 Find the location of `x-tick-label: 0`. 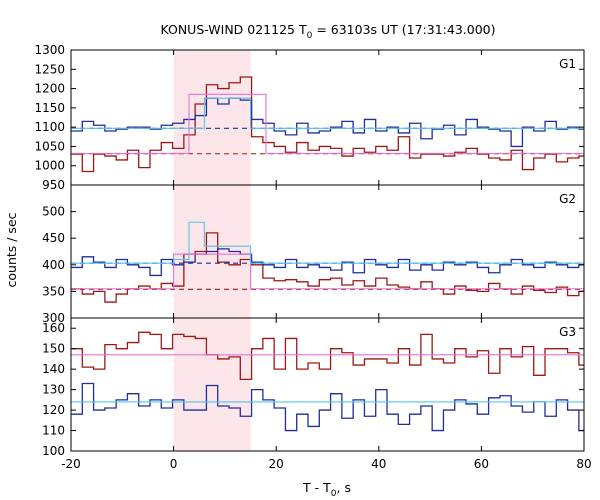

x-tick-label: 0 is located at coordinates (174, 464).